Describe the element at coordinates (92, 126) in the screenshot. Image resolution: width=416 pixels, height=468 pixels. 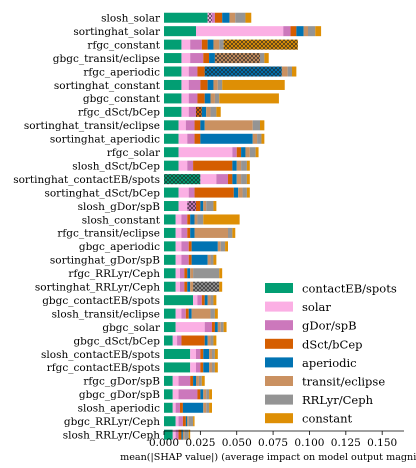
I see `y-tick-label: sortinghat_transit/eclipse` at that location.